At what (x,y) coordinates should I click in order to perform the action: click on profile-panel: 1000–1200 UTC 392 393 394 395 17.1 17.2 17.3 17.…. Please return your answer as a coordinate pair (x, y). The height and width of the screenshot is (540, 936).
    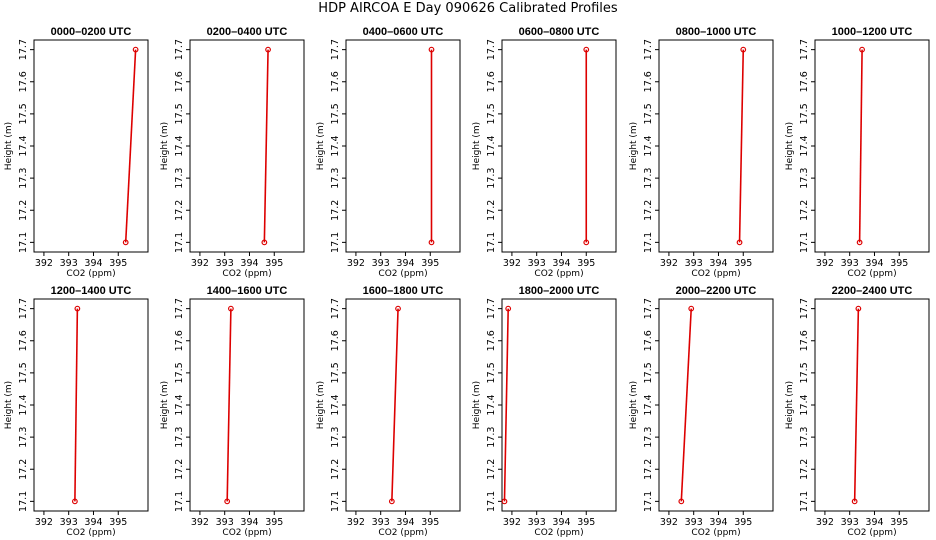
    Looking at the image, I should click on (857, 152).